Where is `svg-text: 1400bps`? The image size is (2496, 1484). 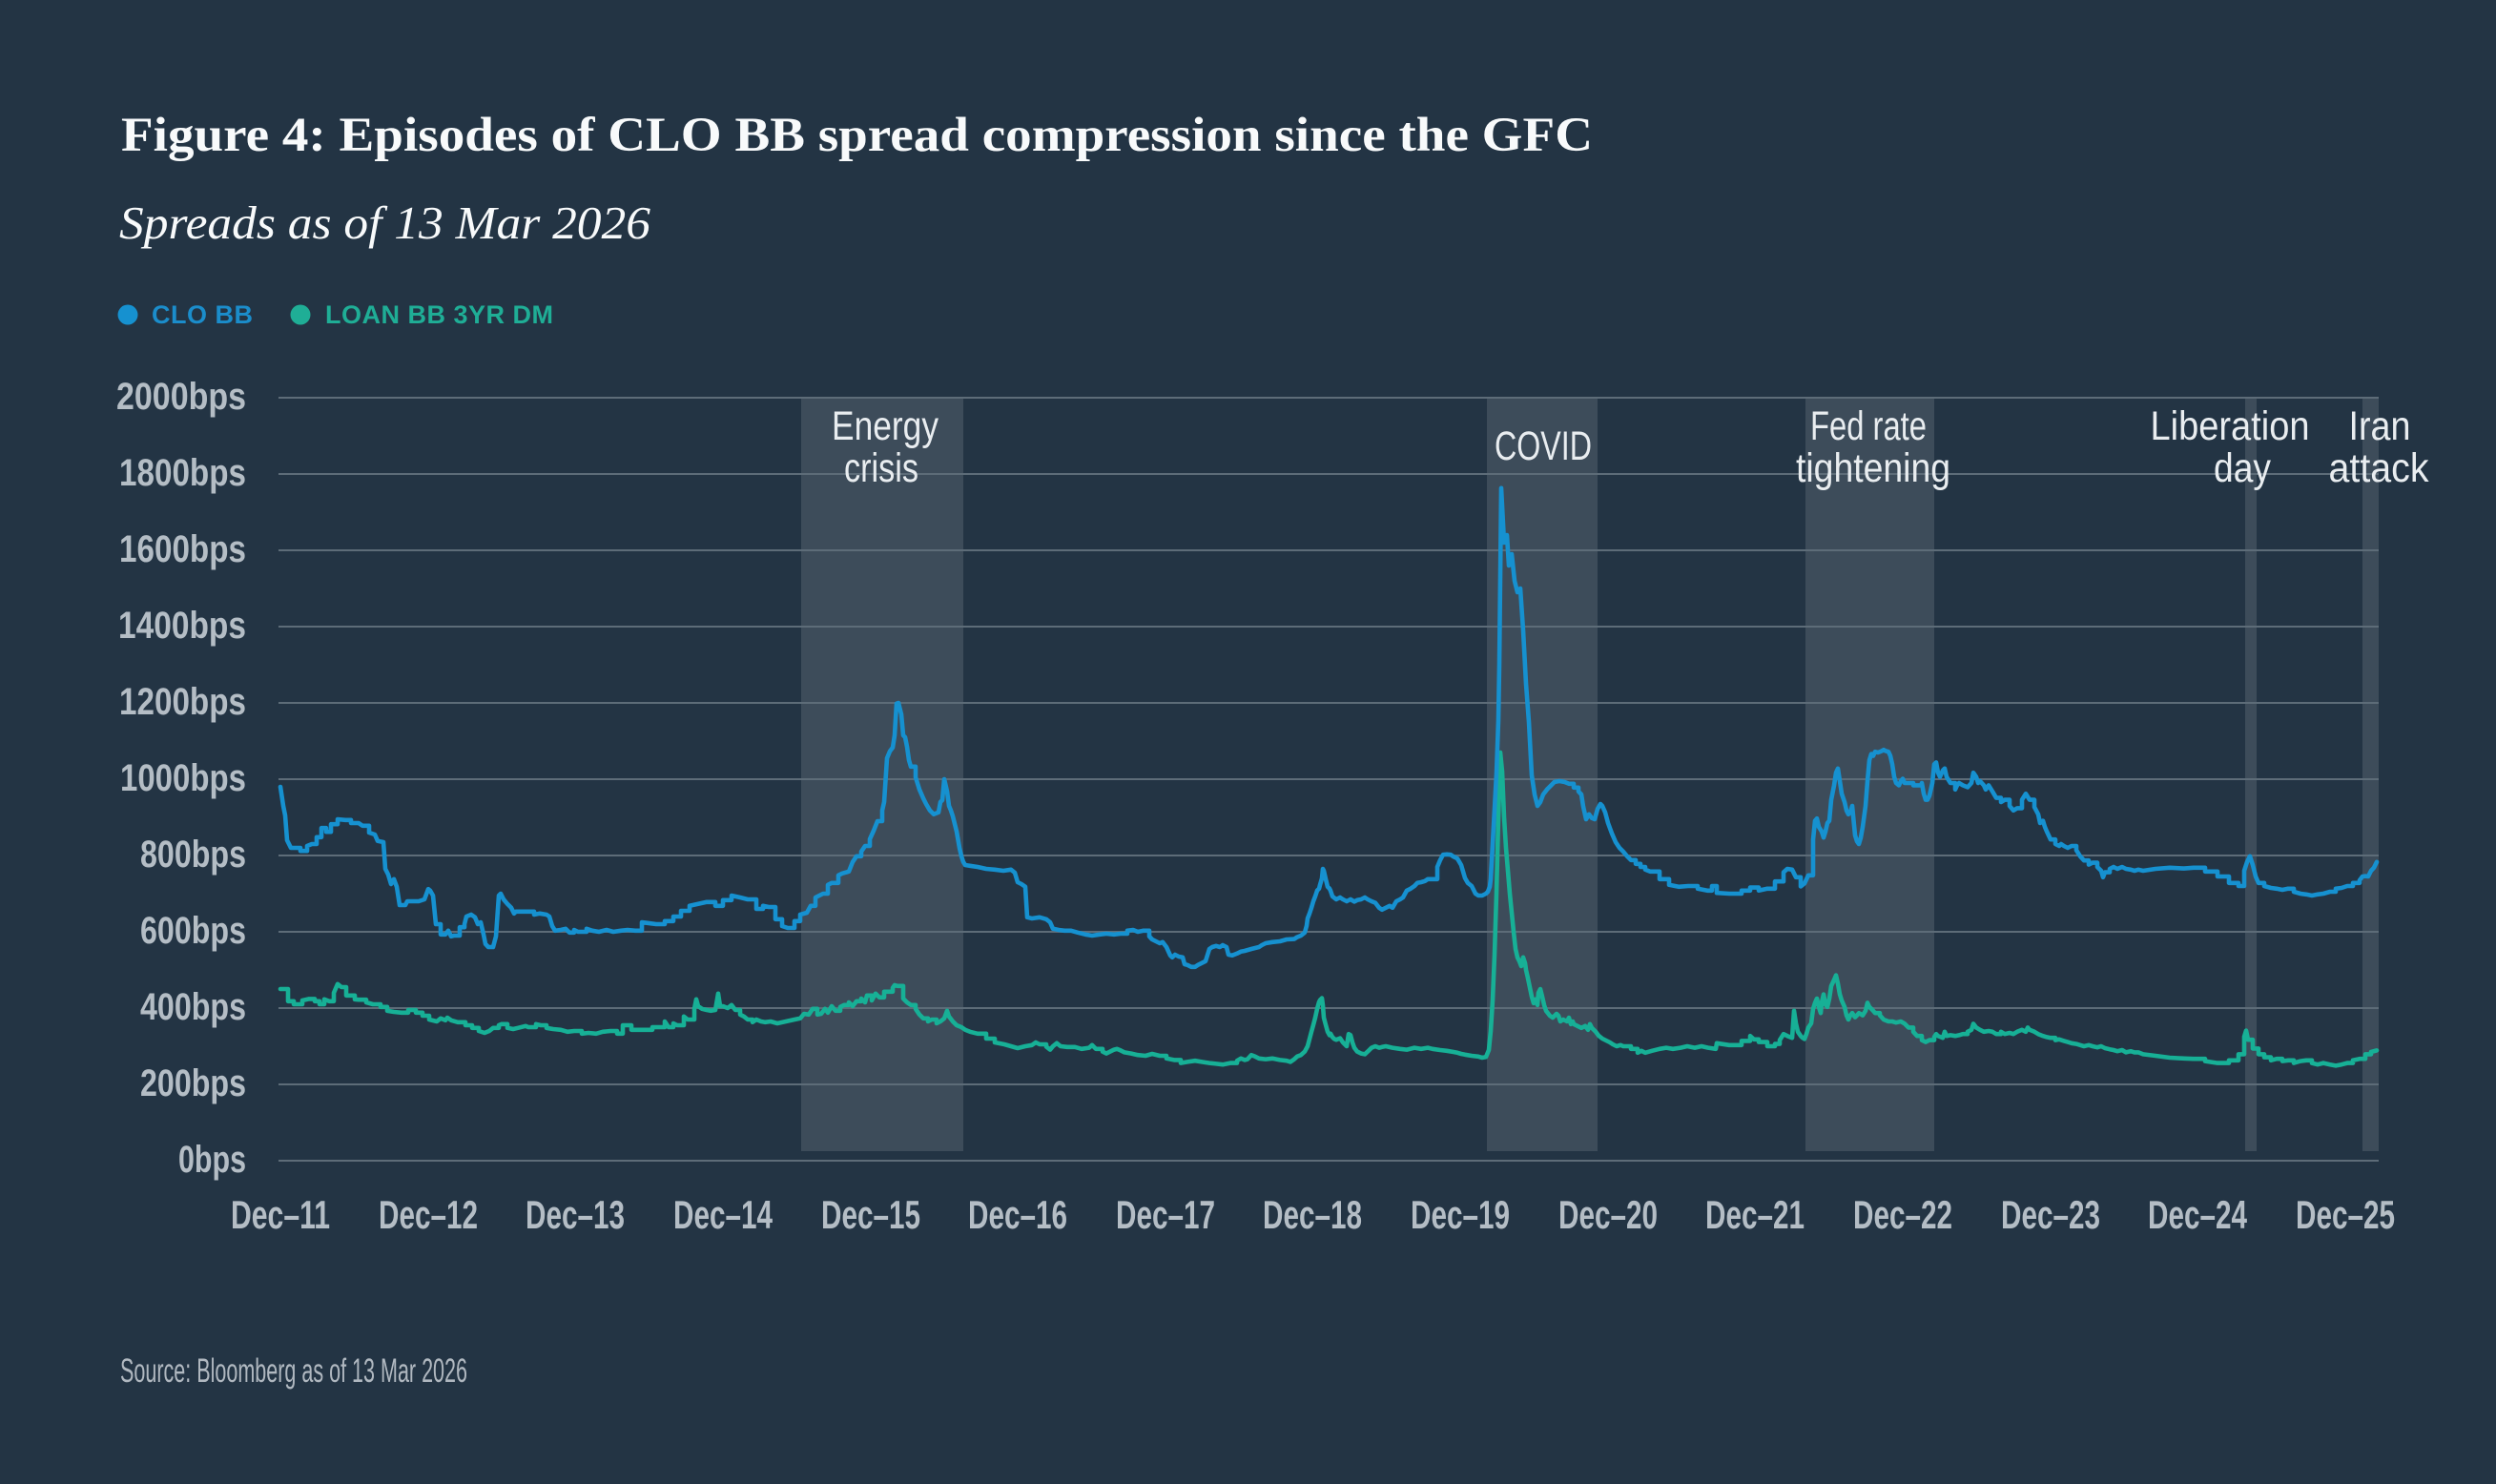 svg-text: 1400bps is located at coordinates (182, 626).